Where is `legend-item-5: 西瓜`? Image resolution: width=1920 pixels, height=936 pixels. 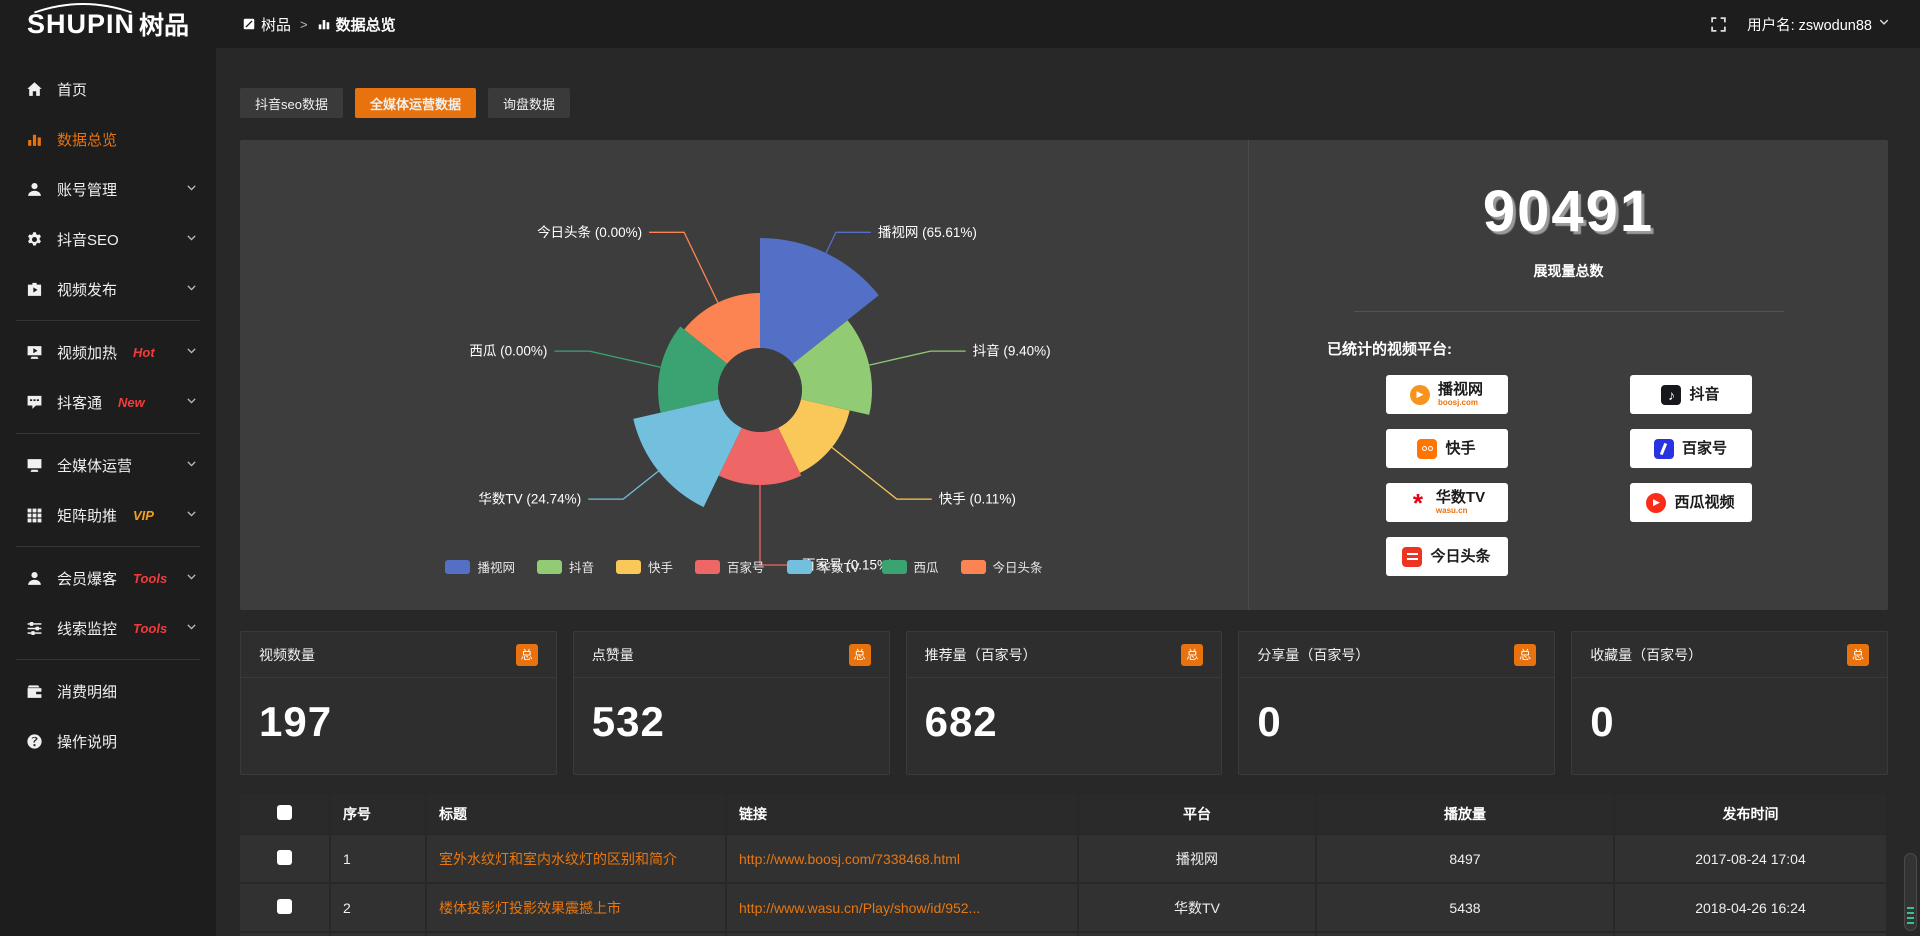 legend-item-5: 西瓜 is located at coordinates (910, 566).